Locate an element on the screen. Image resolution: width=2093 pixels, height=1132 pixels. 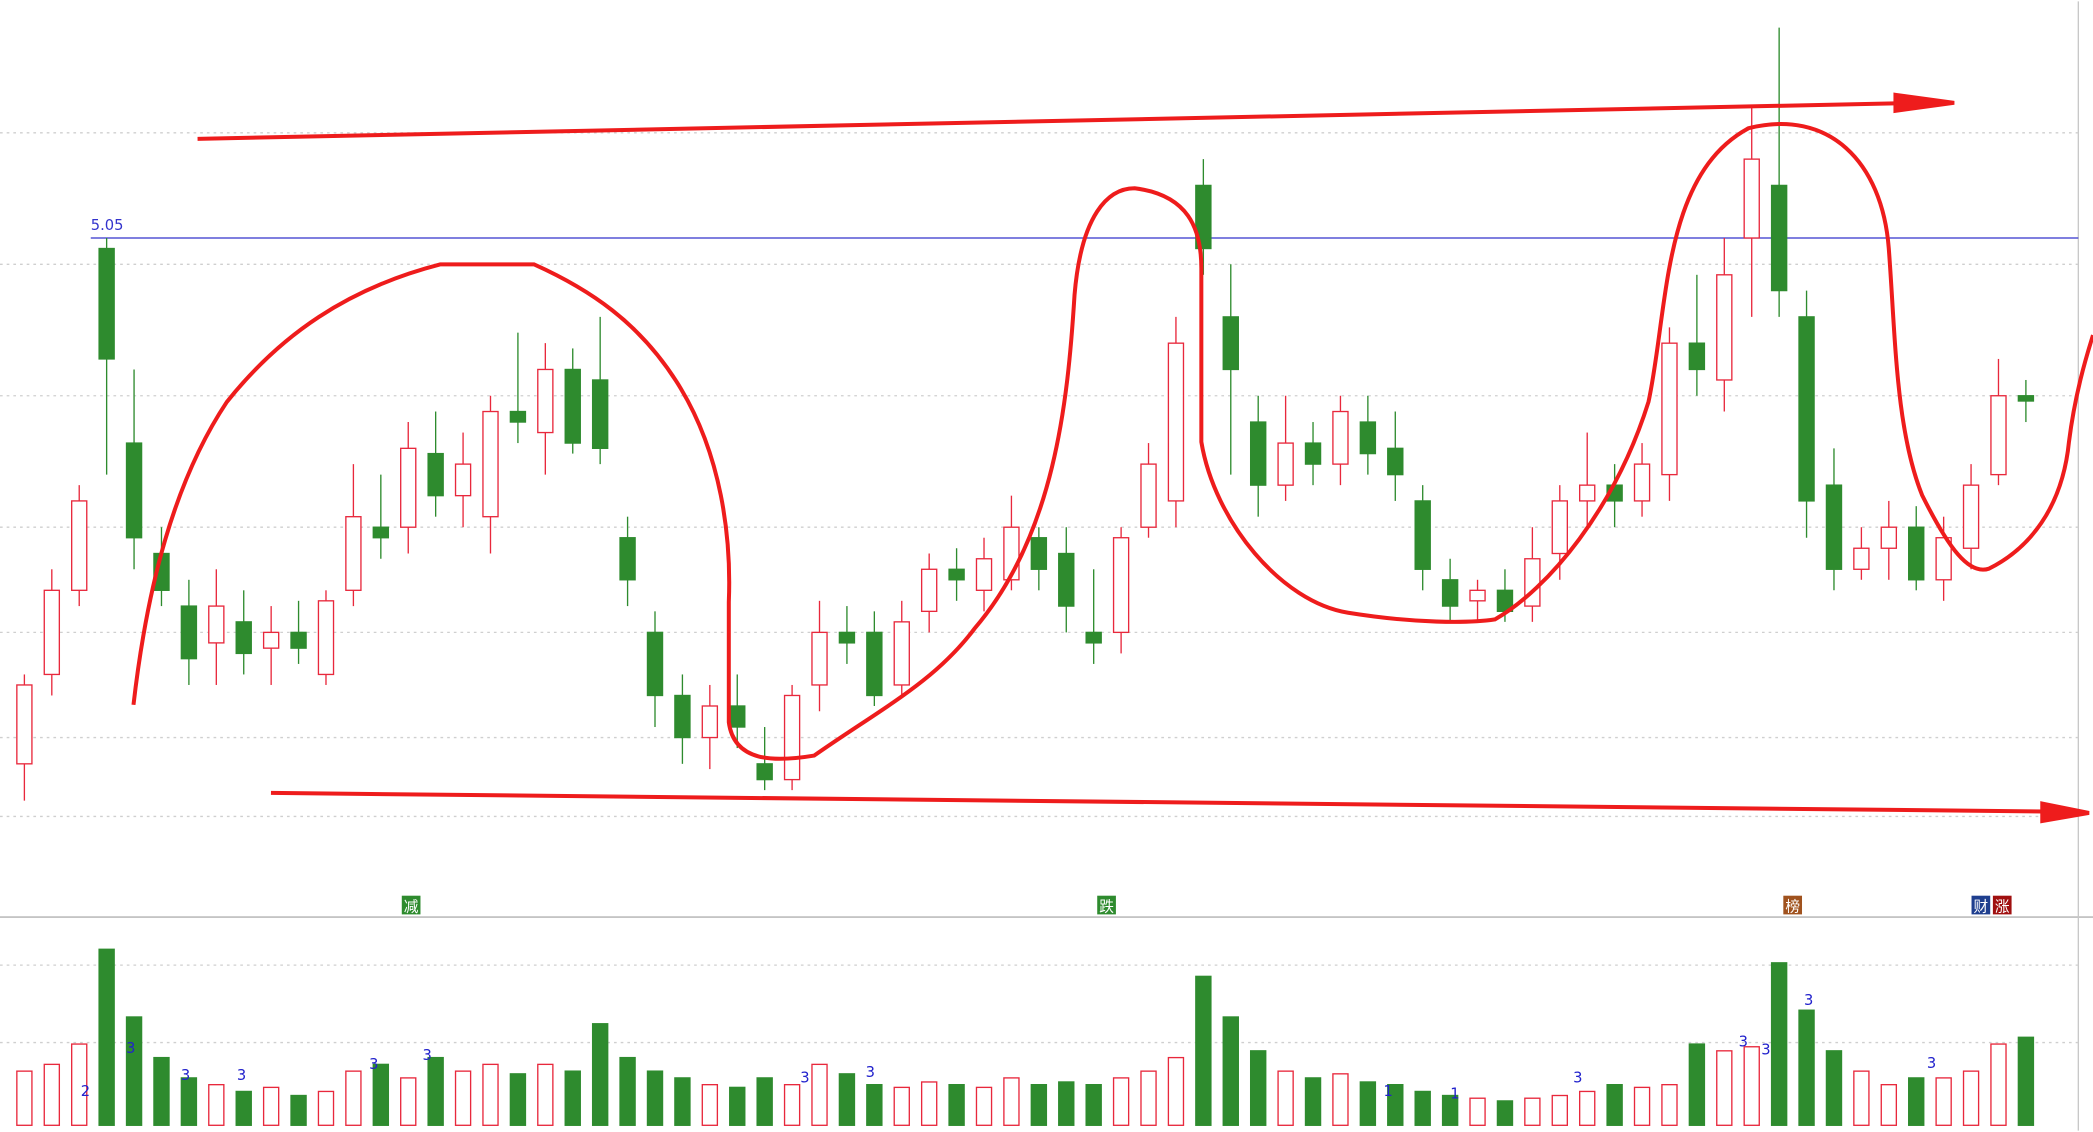
volume-signal: 2 is located at coordinates (85, 1091).